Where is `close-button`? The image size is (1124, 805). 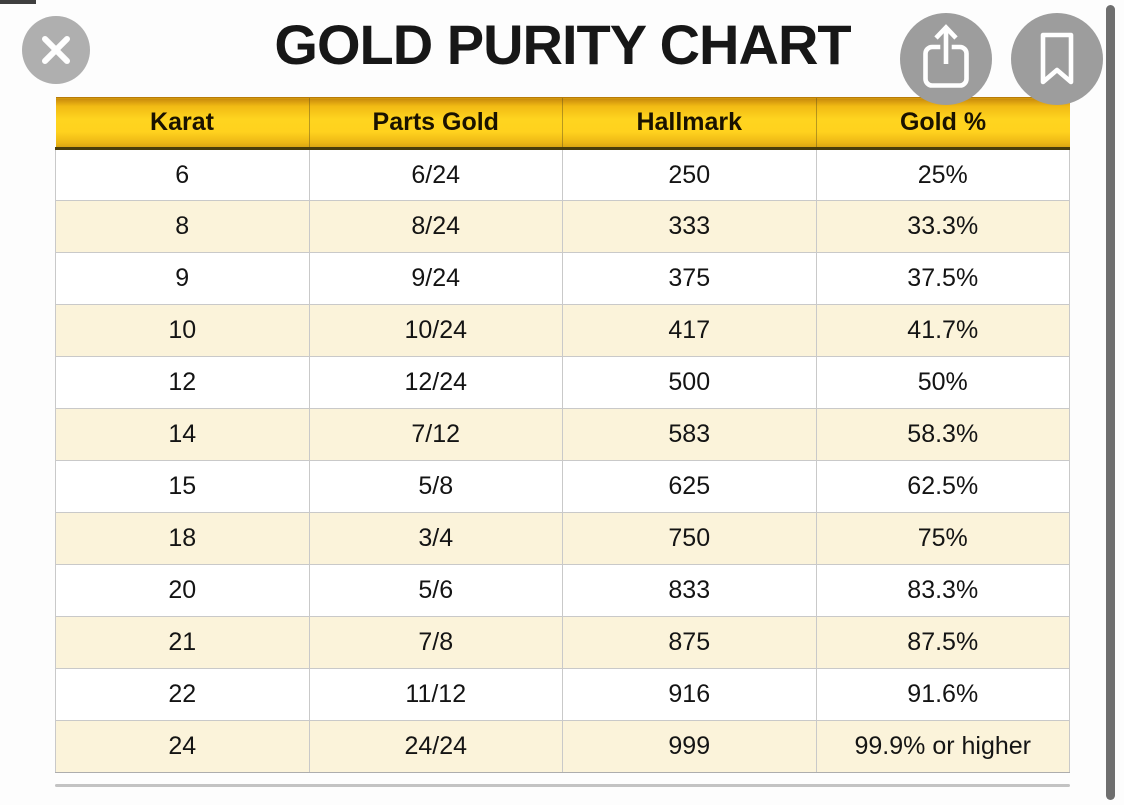
close-button is located at coordinates (56, 50).